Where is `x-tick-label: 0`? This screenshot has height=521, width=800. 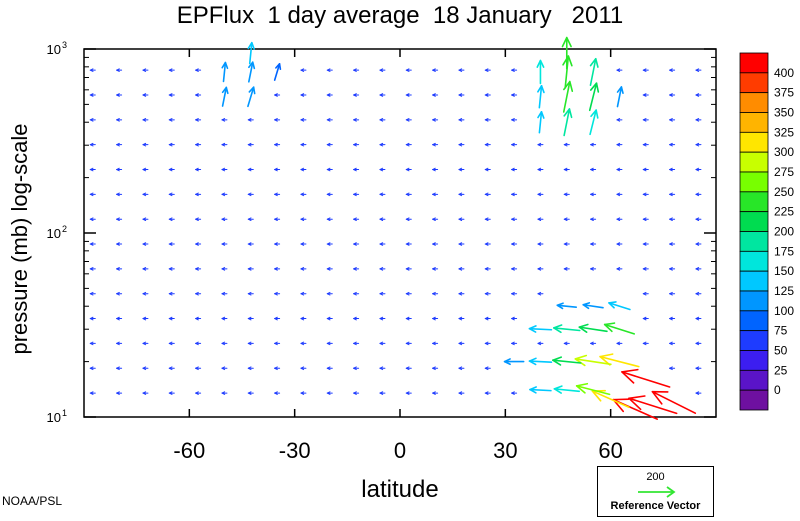
x-tick-label: 0 is located at coordinates (400, 450).